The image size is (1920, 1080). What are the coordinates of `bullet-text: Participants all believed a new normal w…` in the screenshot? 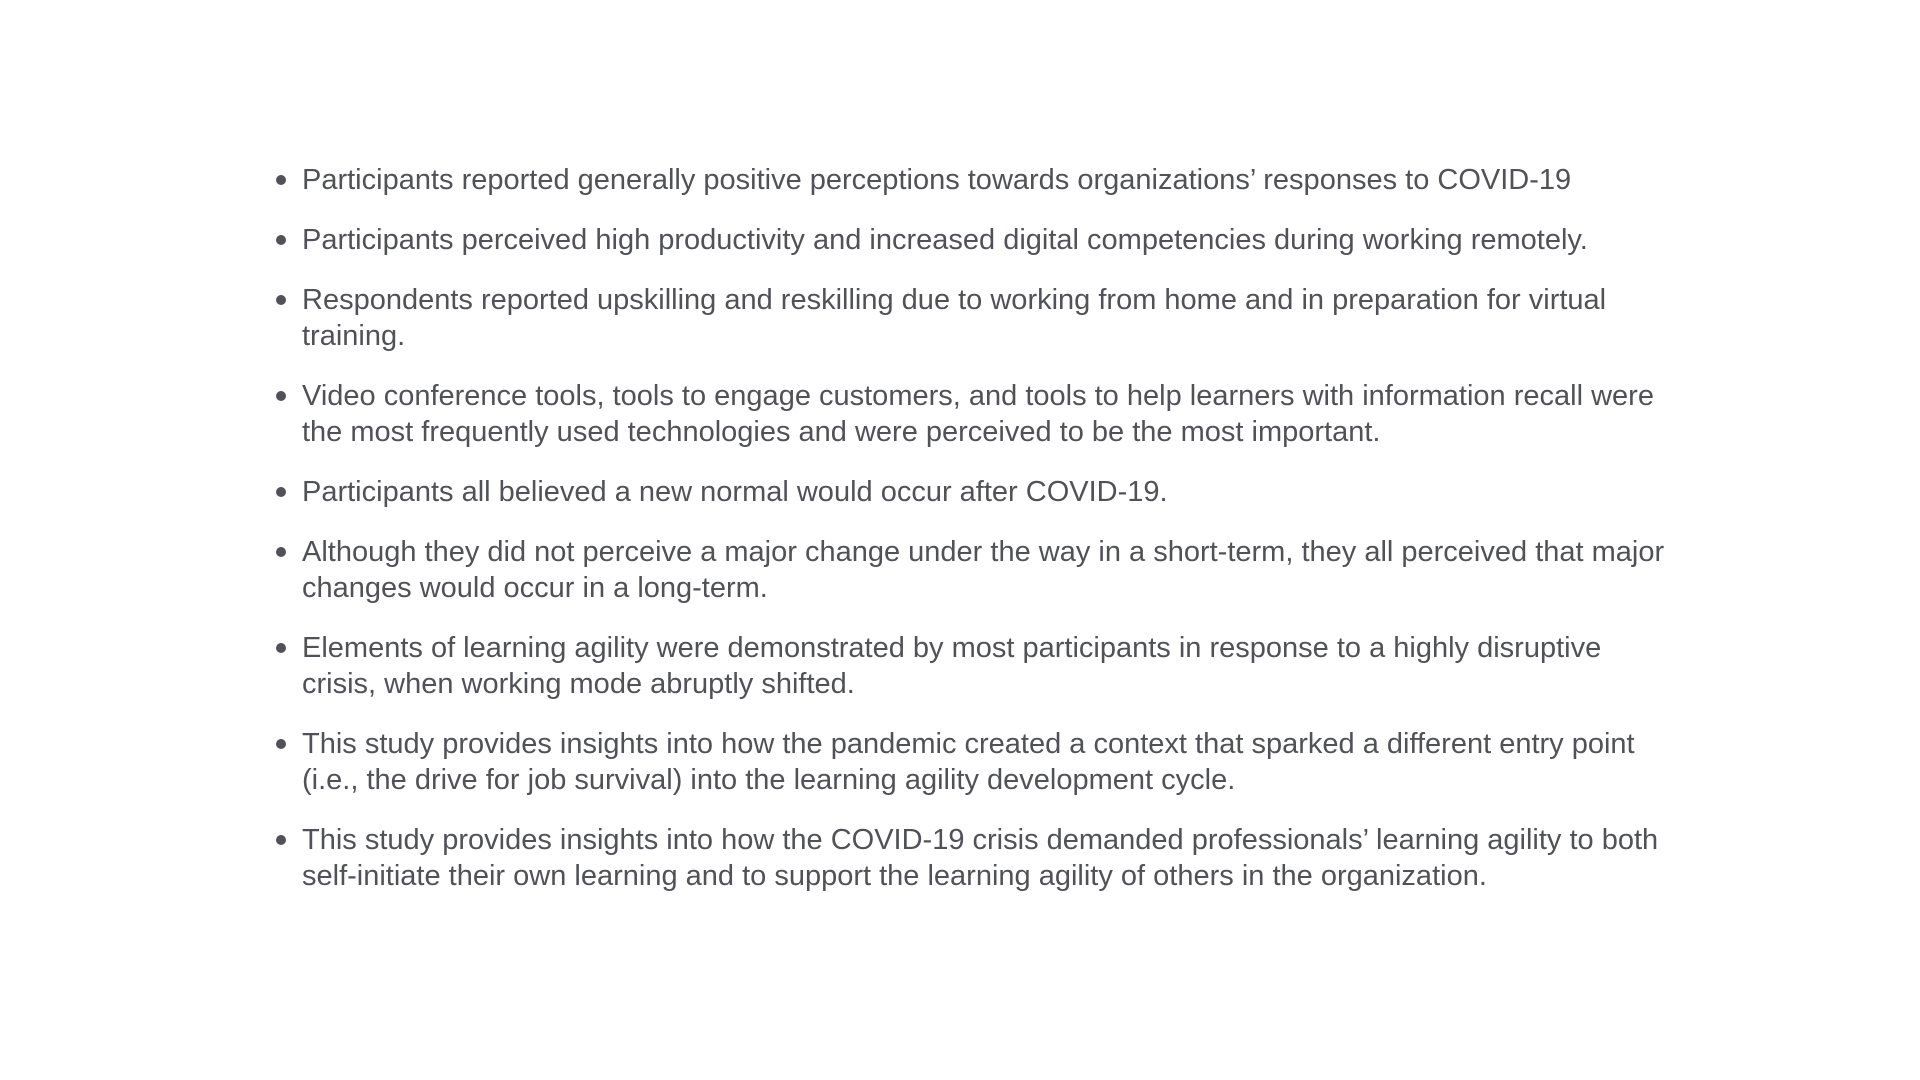 It's located at (735, 492).